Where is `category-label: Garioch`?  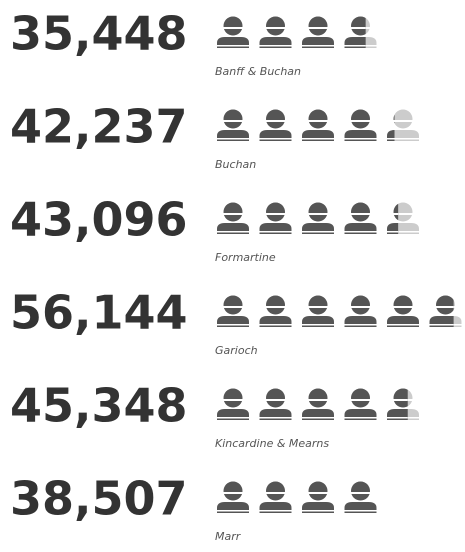
category-label: Garioch is located at coordinates (236, 350).